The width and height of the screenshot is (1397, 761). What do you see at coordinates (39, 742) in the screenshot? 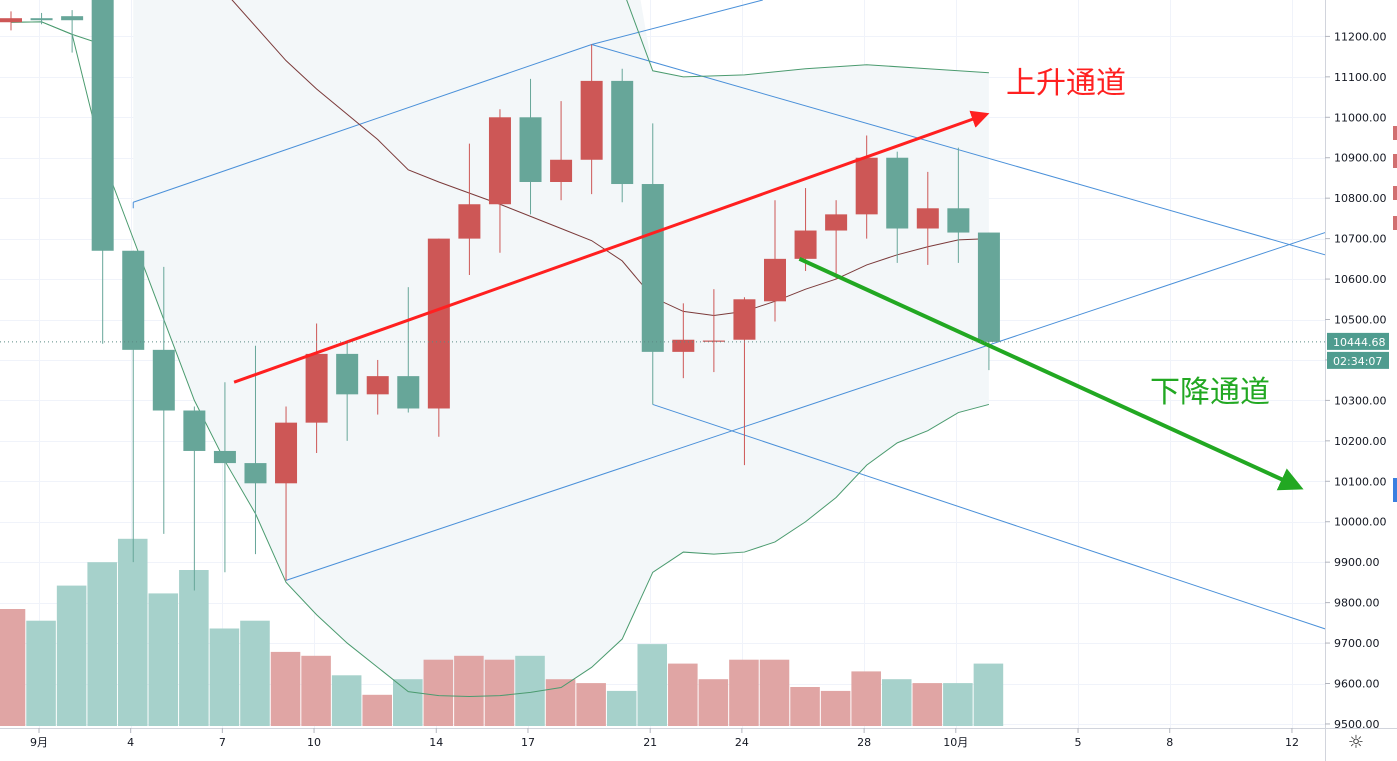
I see `time-axis-tick-label: 9月` at bounding box center [39, 742].